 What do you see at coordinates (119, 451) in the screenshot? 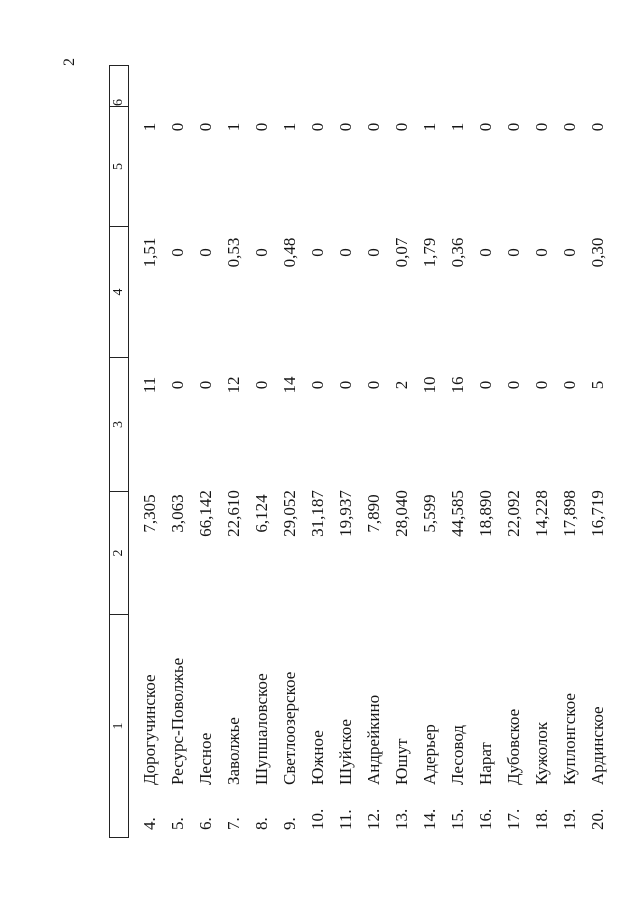
I see `table-header-row: 1 2 3 4 5 6` at bounding box center [119, 451].